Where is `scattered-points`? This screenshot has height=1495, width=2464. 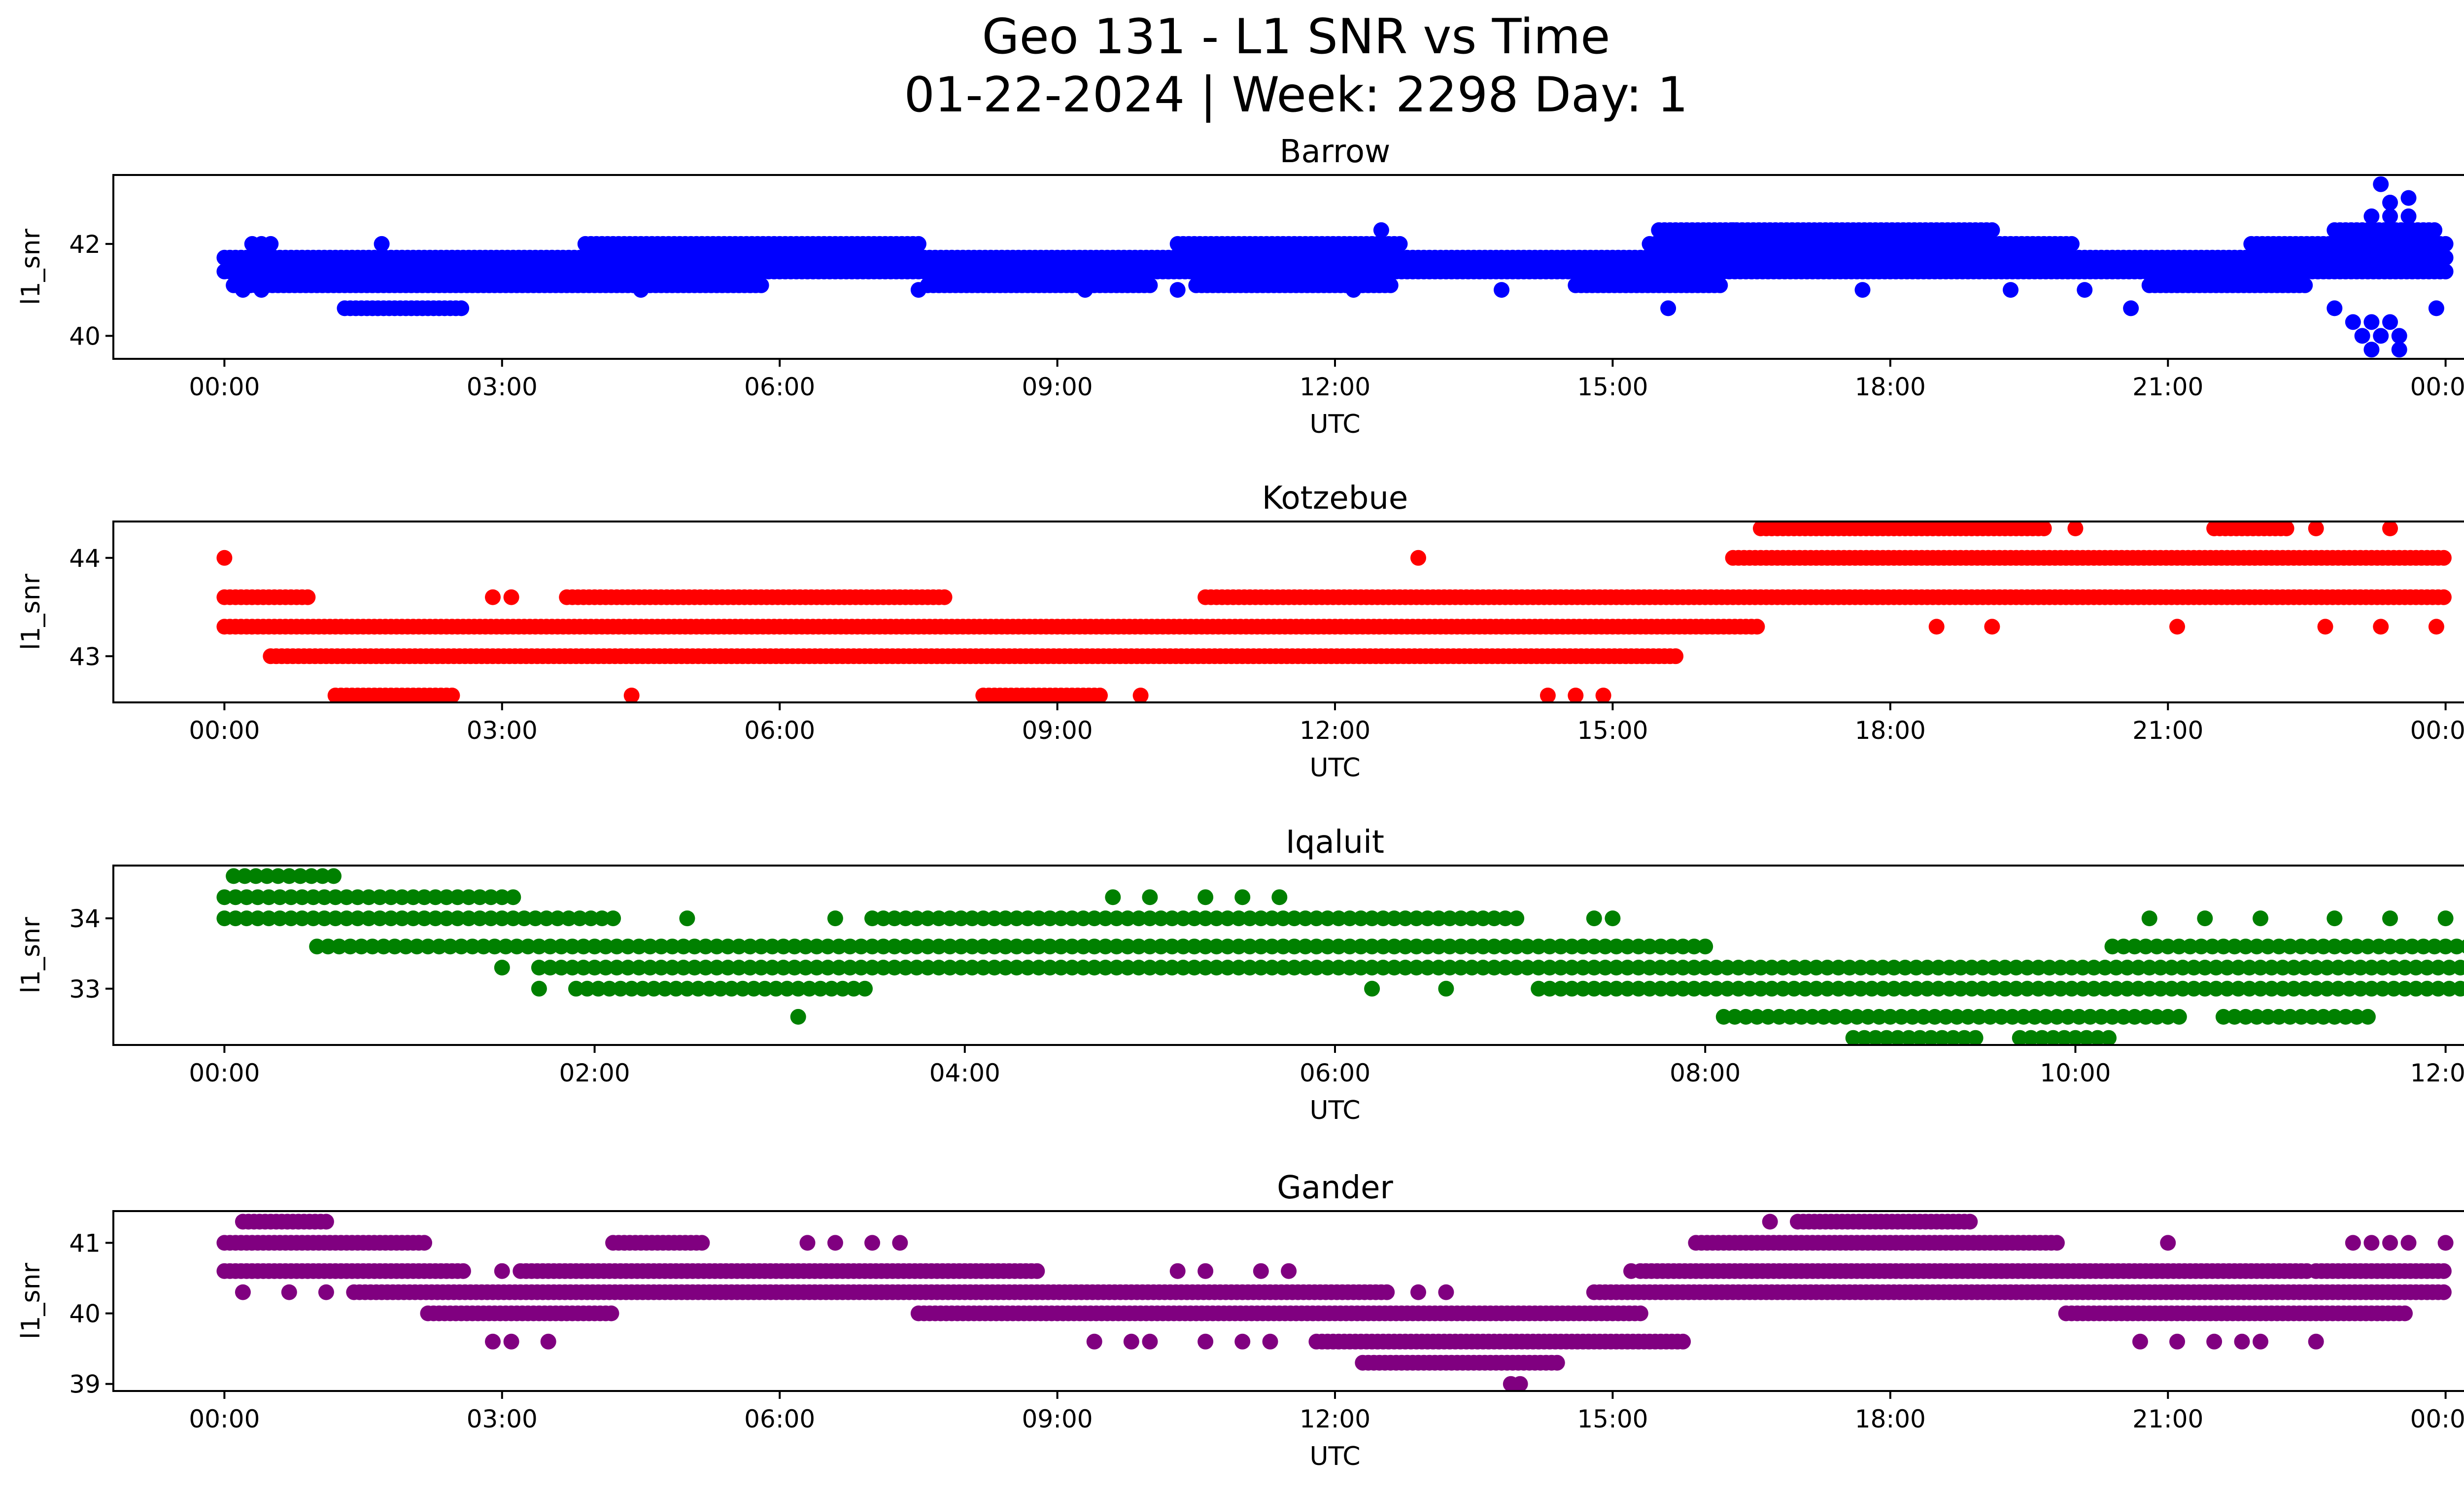
scattered-points is located at coordinates (1330, 612).